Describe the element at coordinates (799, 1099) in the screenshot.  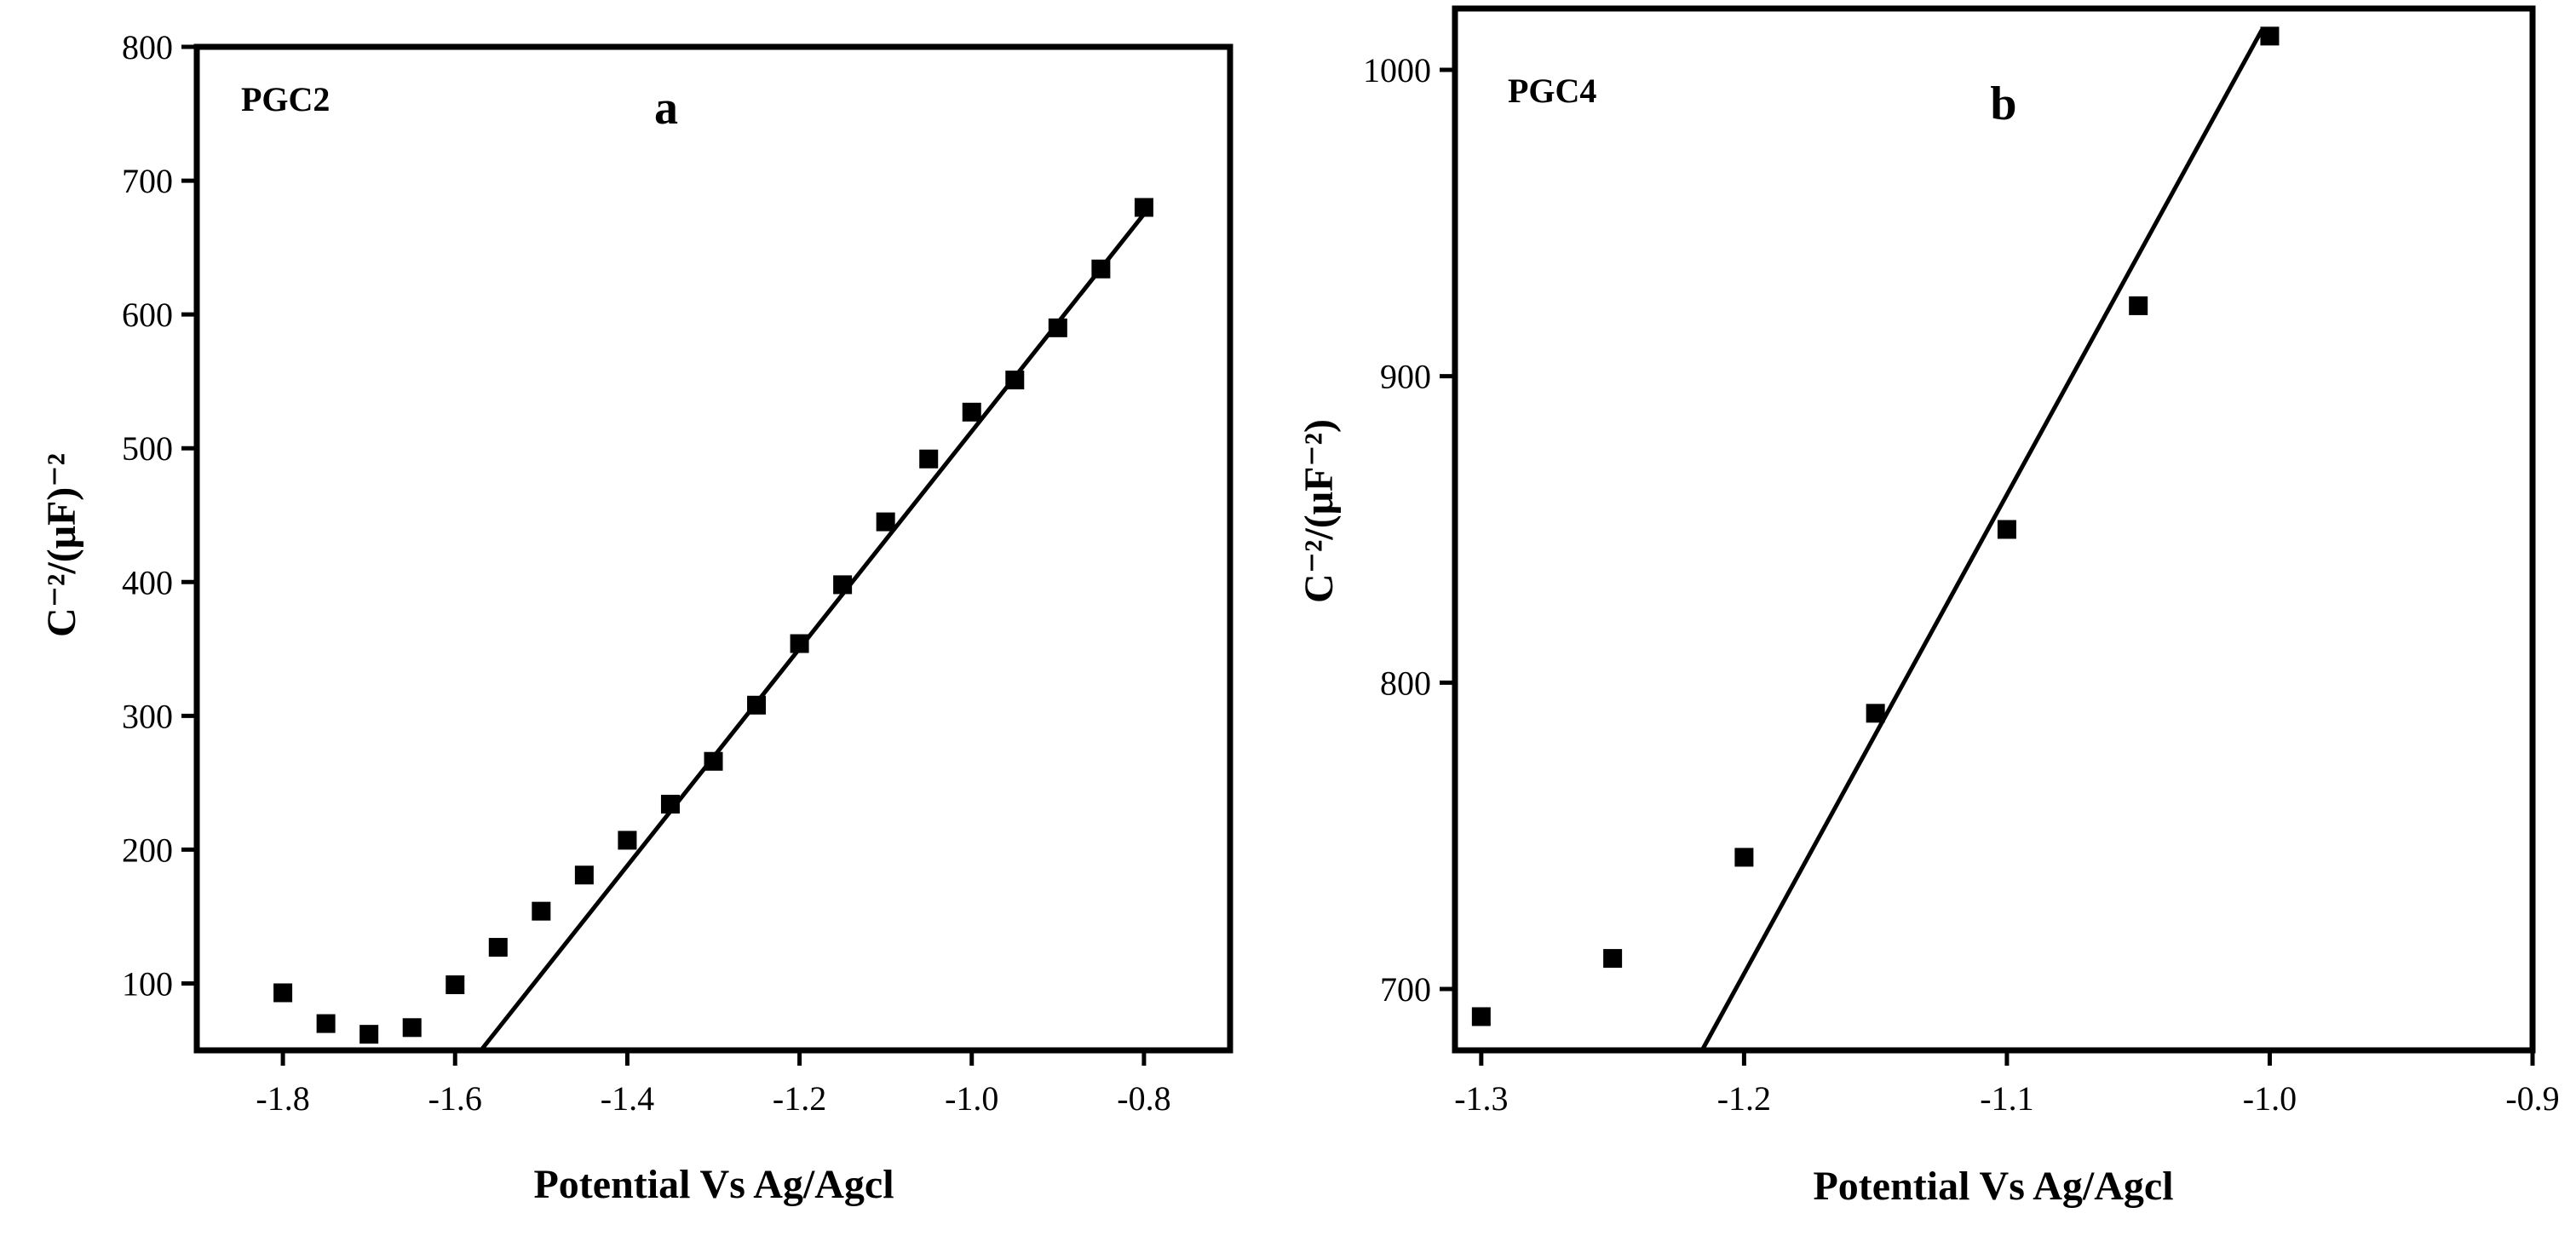
I see `x-tick-label-a-3: -1.2` at that location.